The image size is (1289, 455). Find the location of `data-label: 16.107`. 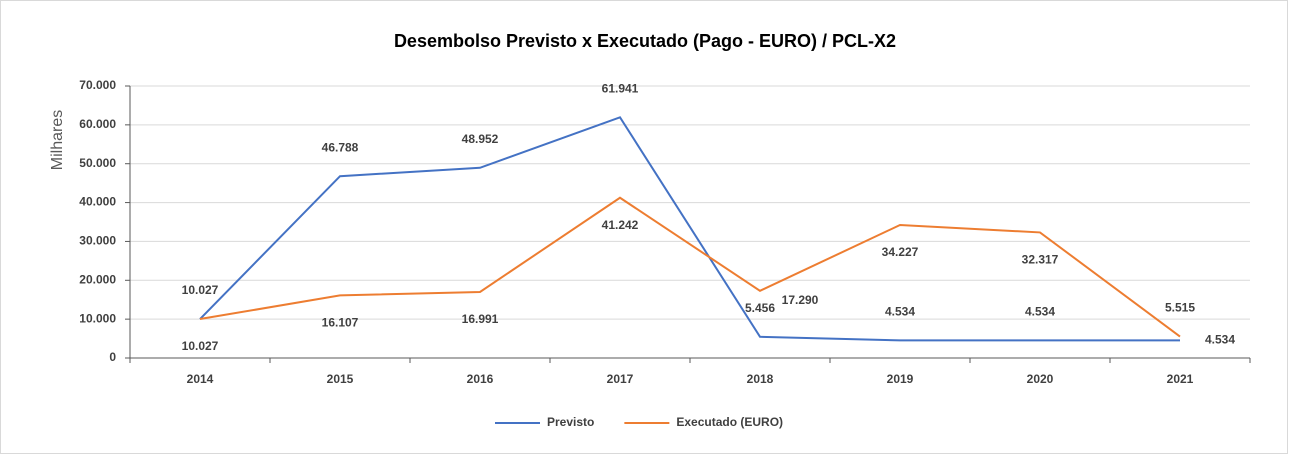

data-label: 16.107 is located at coordinates (340, 323).